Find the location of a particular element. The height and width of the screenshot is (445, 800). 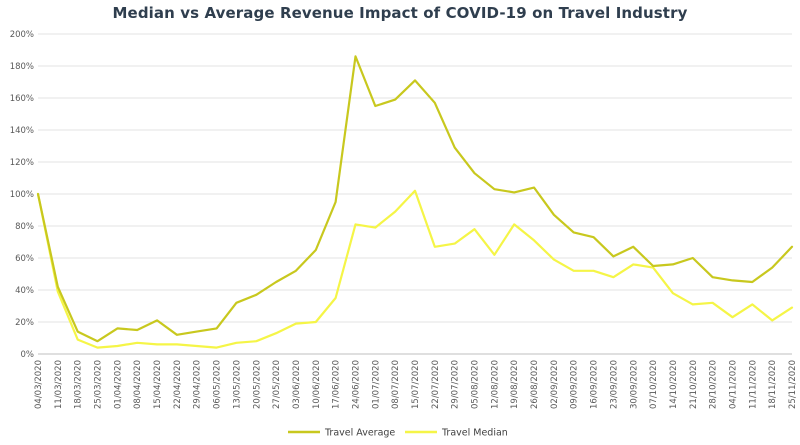

y-tick-label: 180% is located at coordinates (22, 67).